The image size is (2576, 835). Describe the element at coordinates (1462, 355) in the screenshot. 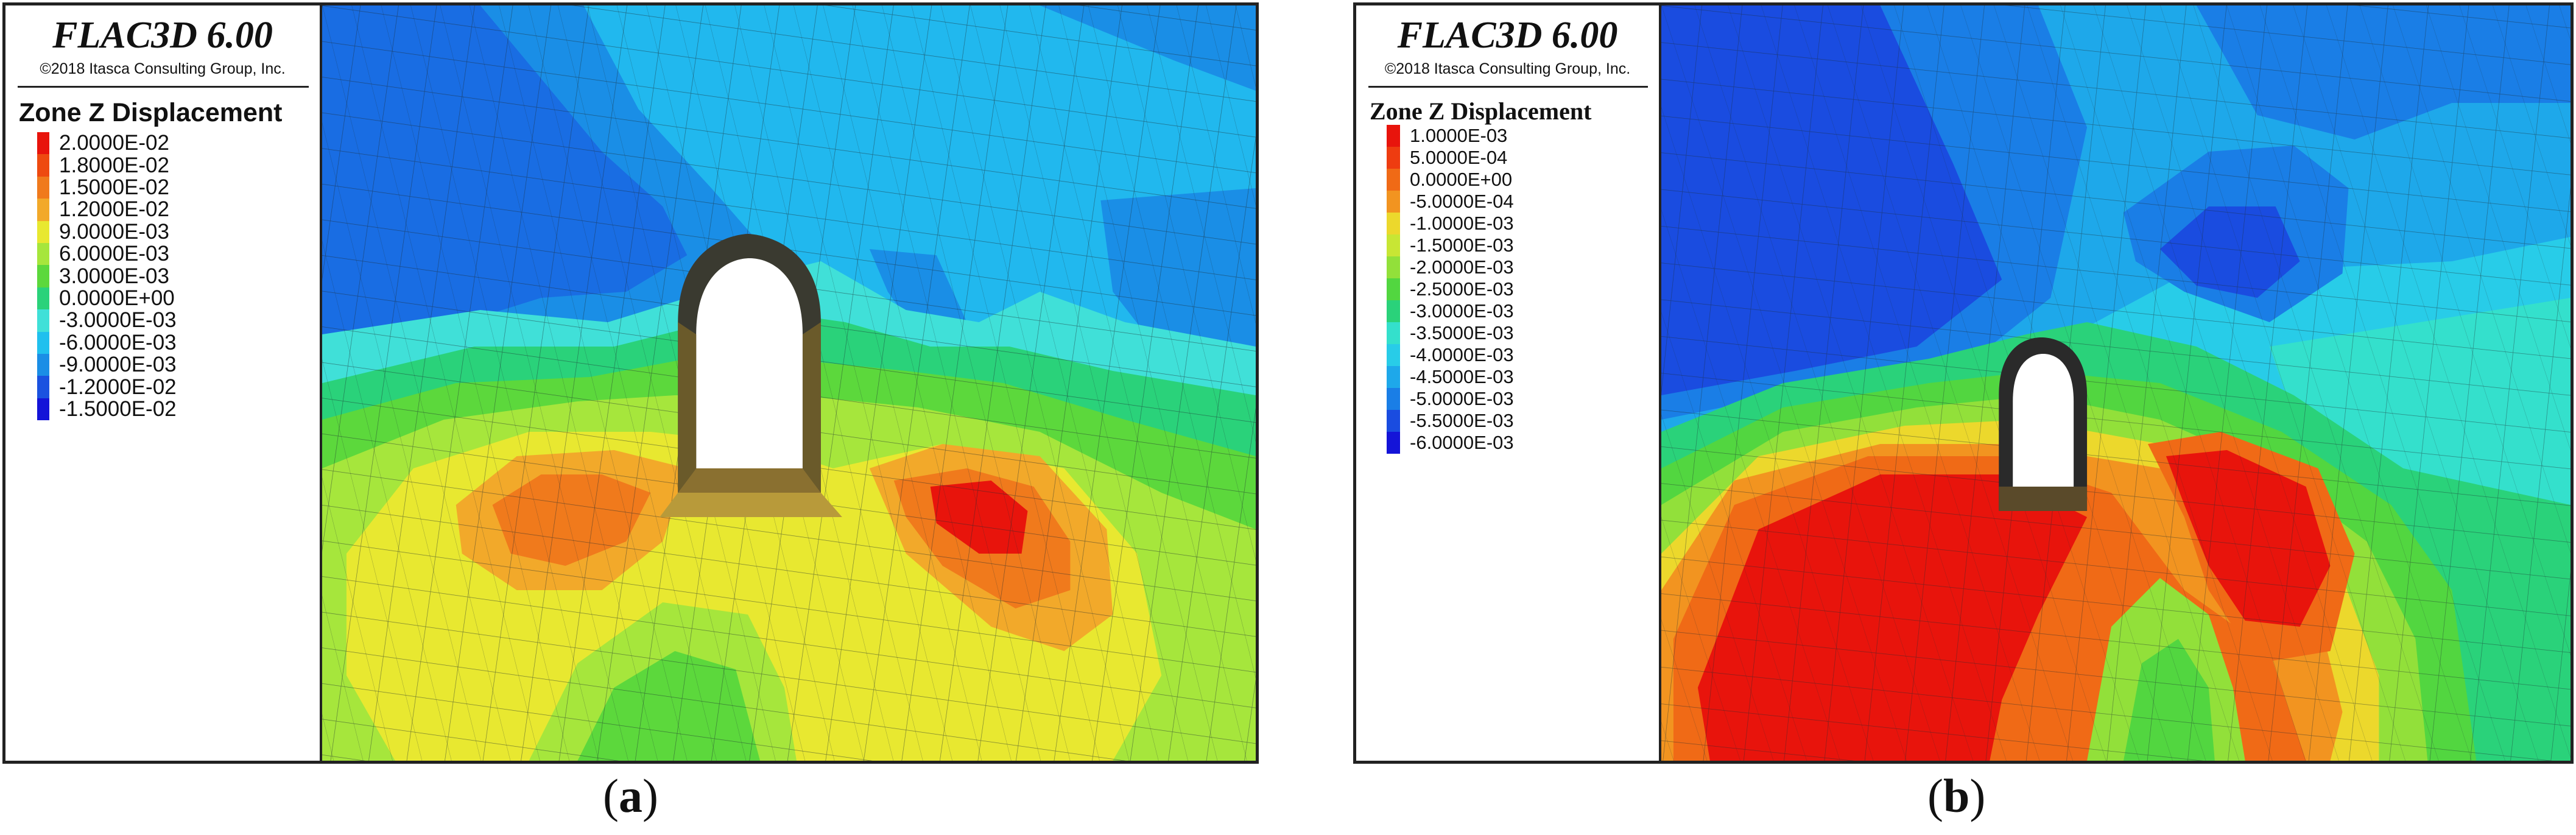

I see `legend-label: -4.0000E-03` at that location.